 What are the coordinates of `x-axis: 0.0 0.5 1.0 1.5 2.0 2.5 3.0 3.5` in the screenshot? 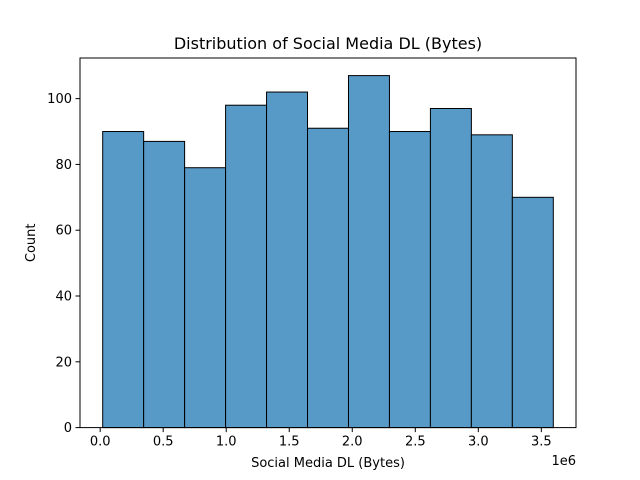 It's located at (321, 438).